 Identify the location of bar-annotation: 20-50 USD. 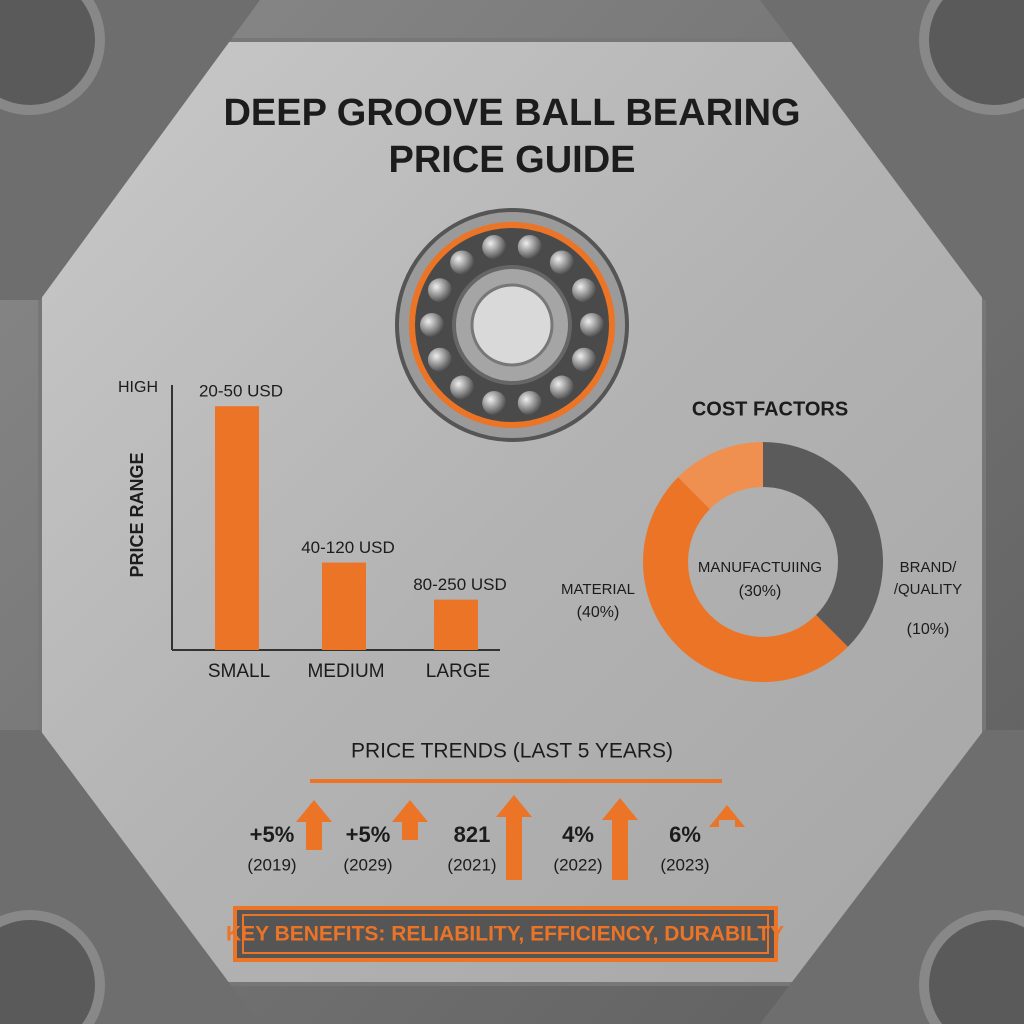
(241, 391).